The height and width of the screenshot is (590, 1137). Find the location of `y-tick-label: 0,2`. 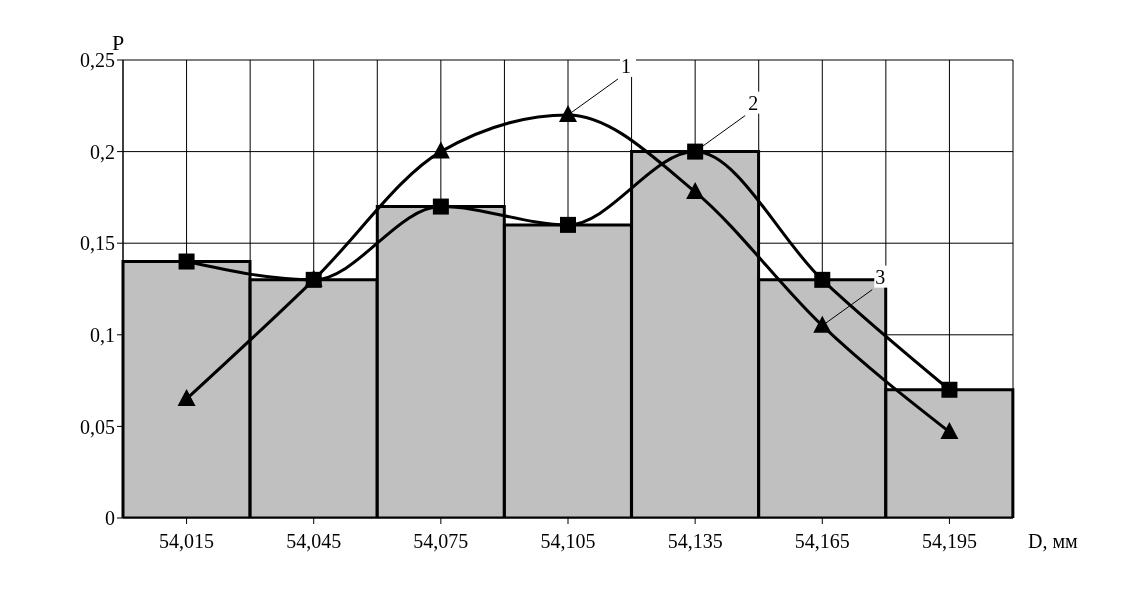

y-tick-label: 0,2 is located at coordinates (102, 151).